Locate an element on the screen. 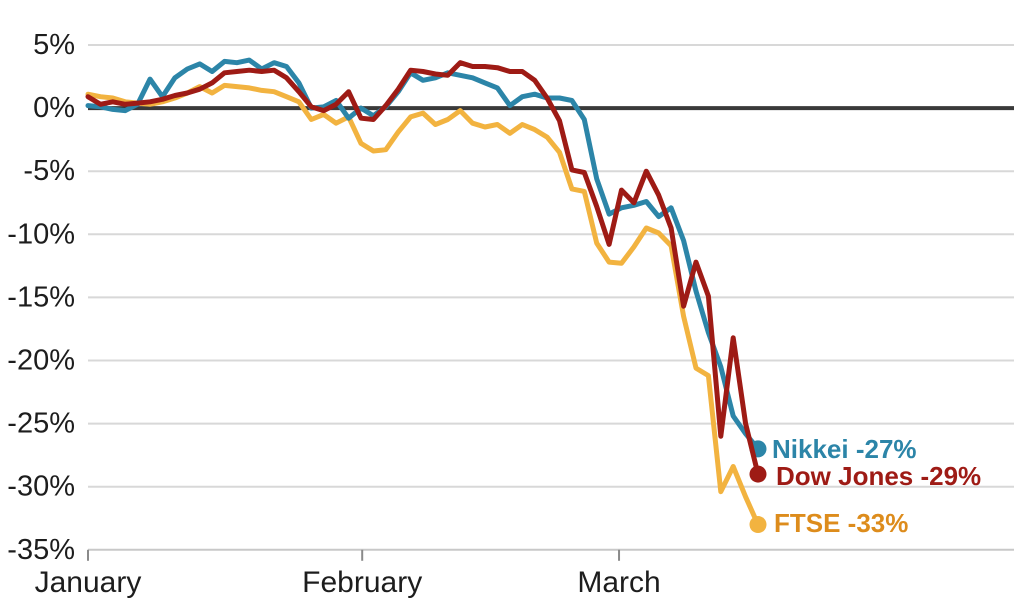 Image resolution: width=1024 pixels, height=614 pixels. dow-jones-end-dot is located at coordinates (758, 474).